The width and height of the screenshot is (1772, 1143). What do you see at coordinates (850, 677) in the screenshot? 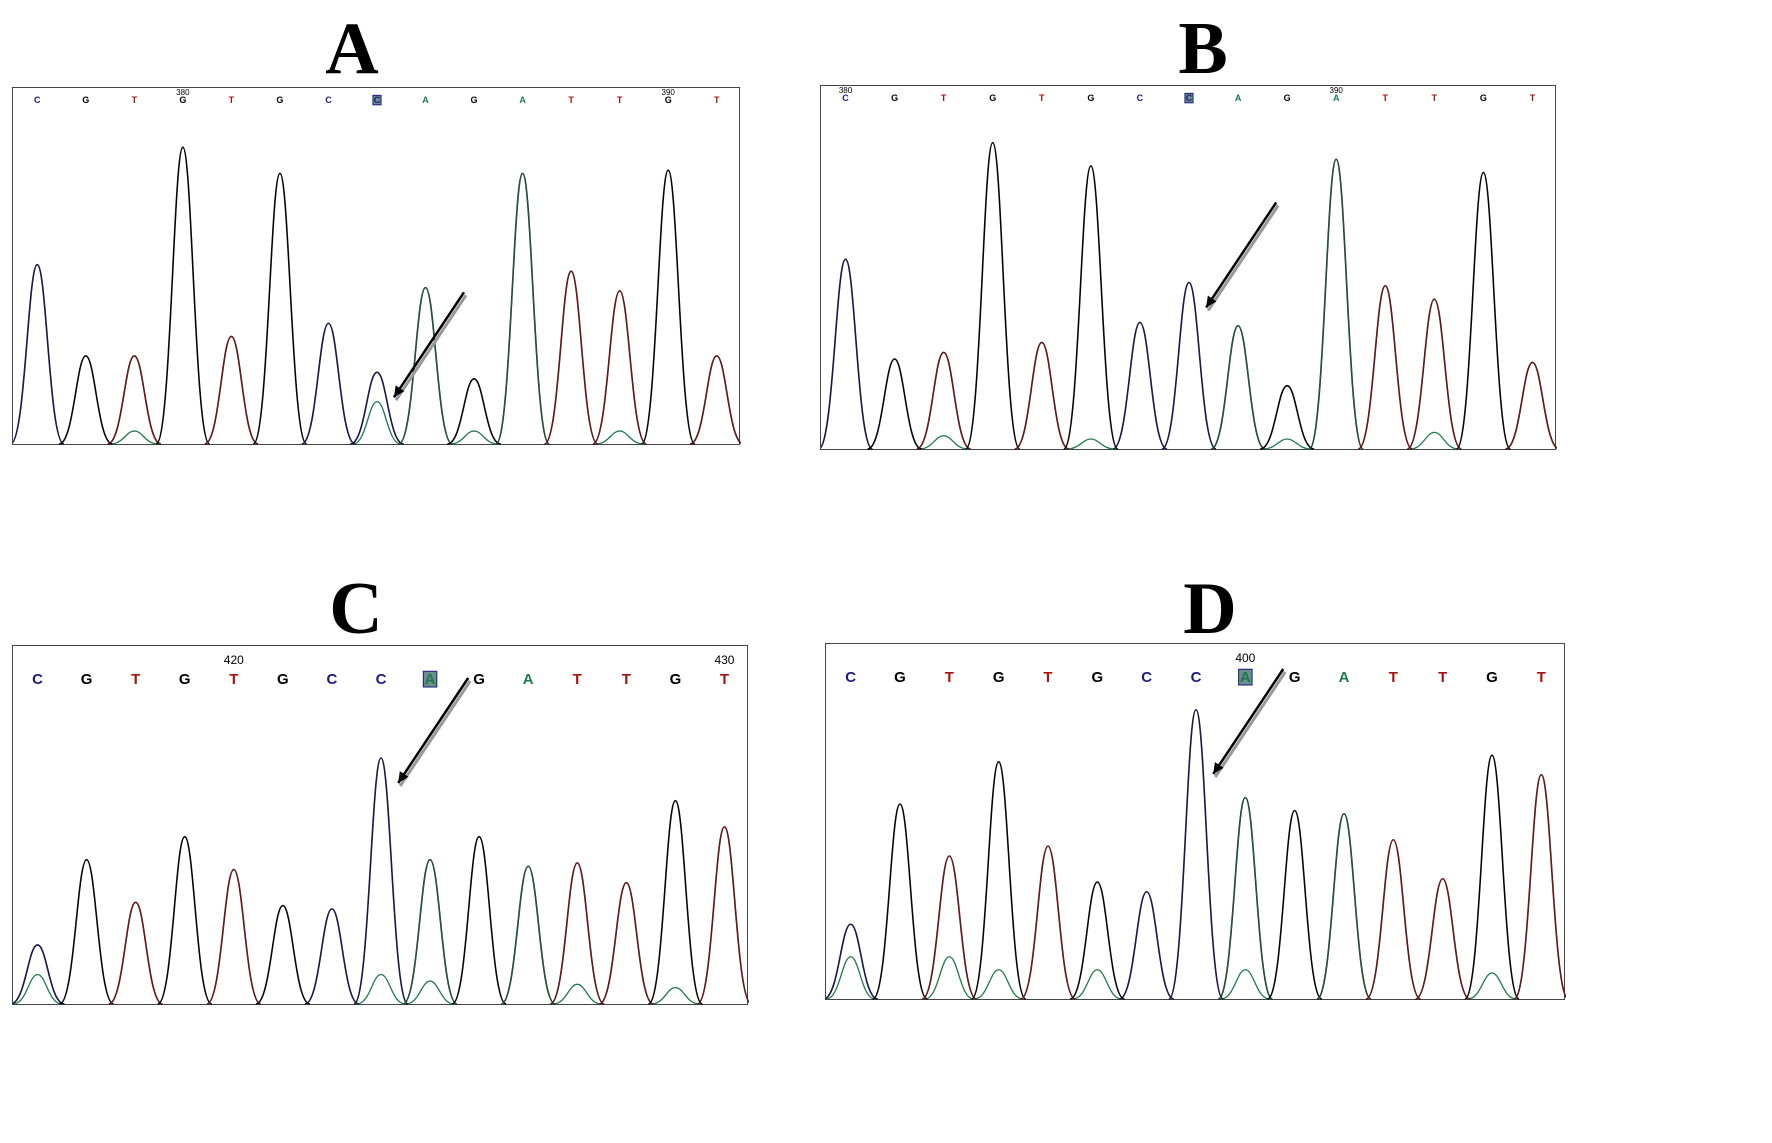
I see `base-call-0: C` at bounding box center [850, 677].